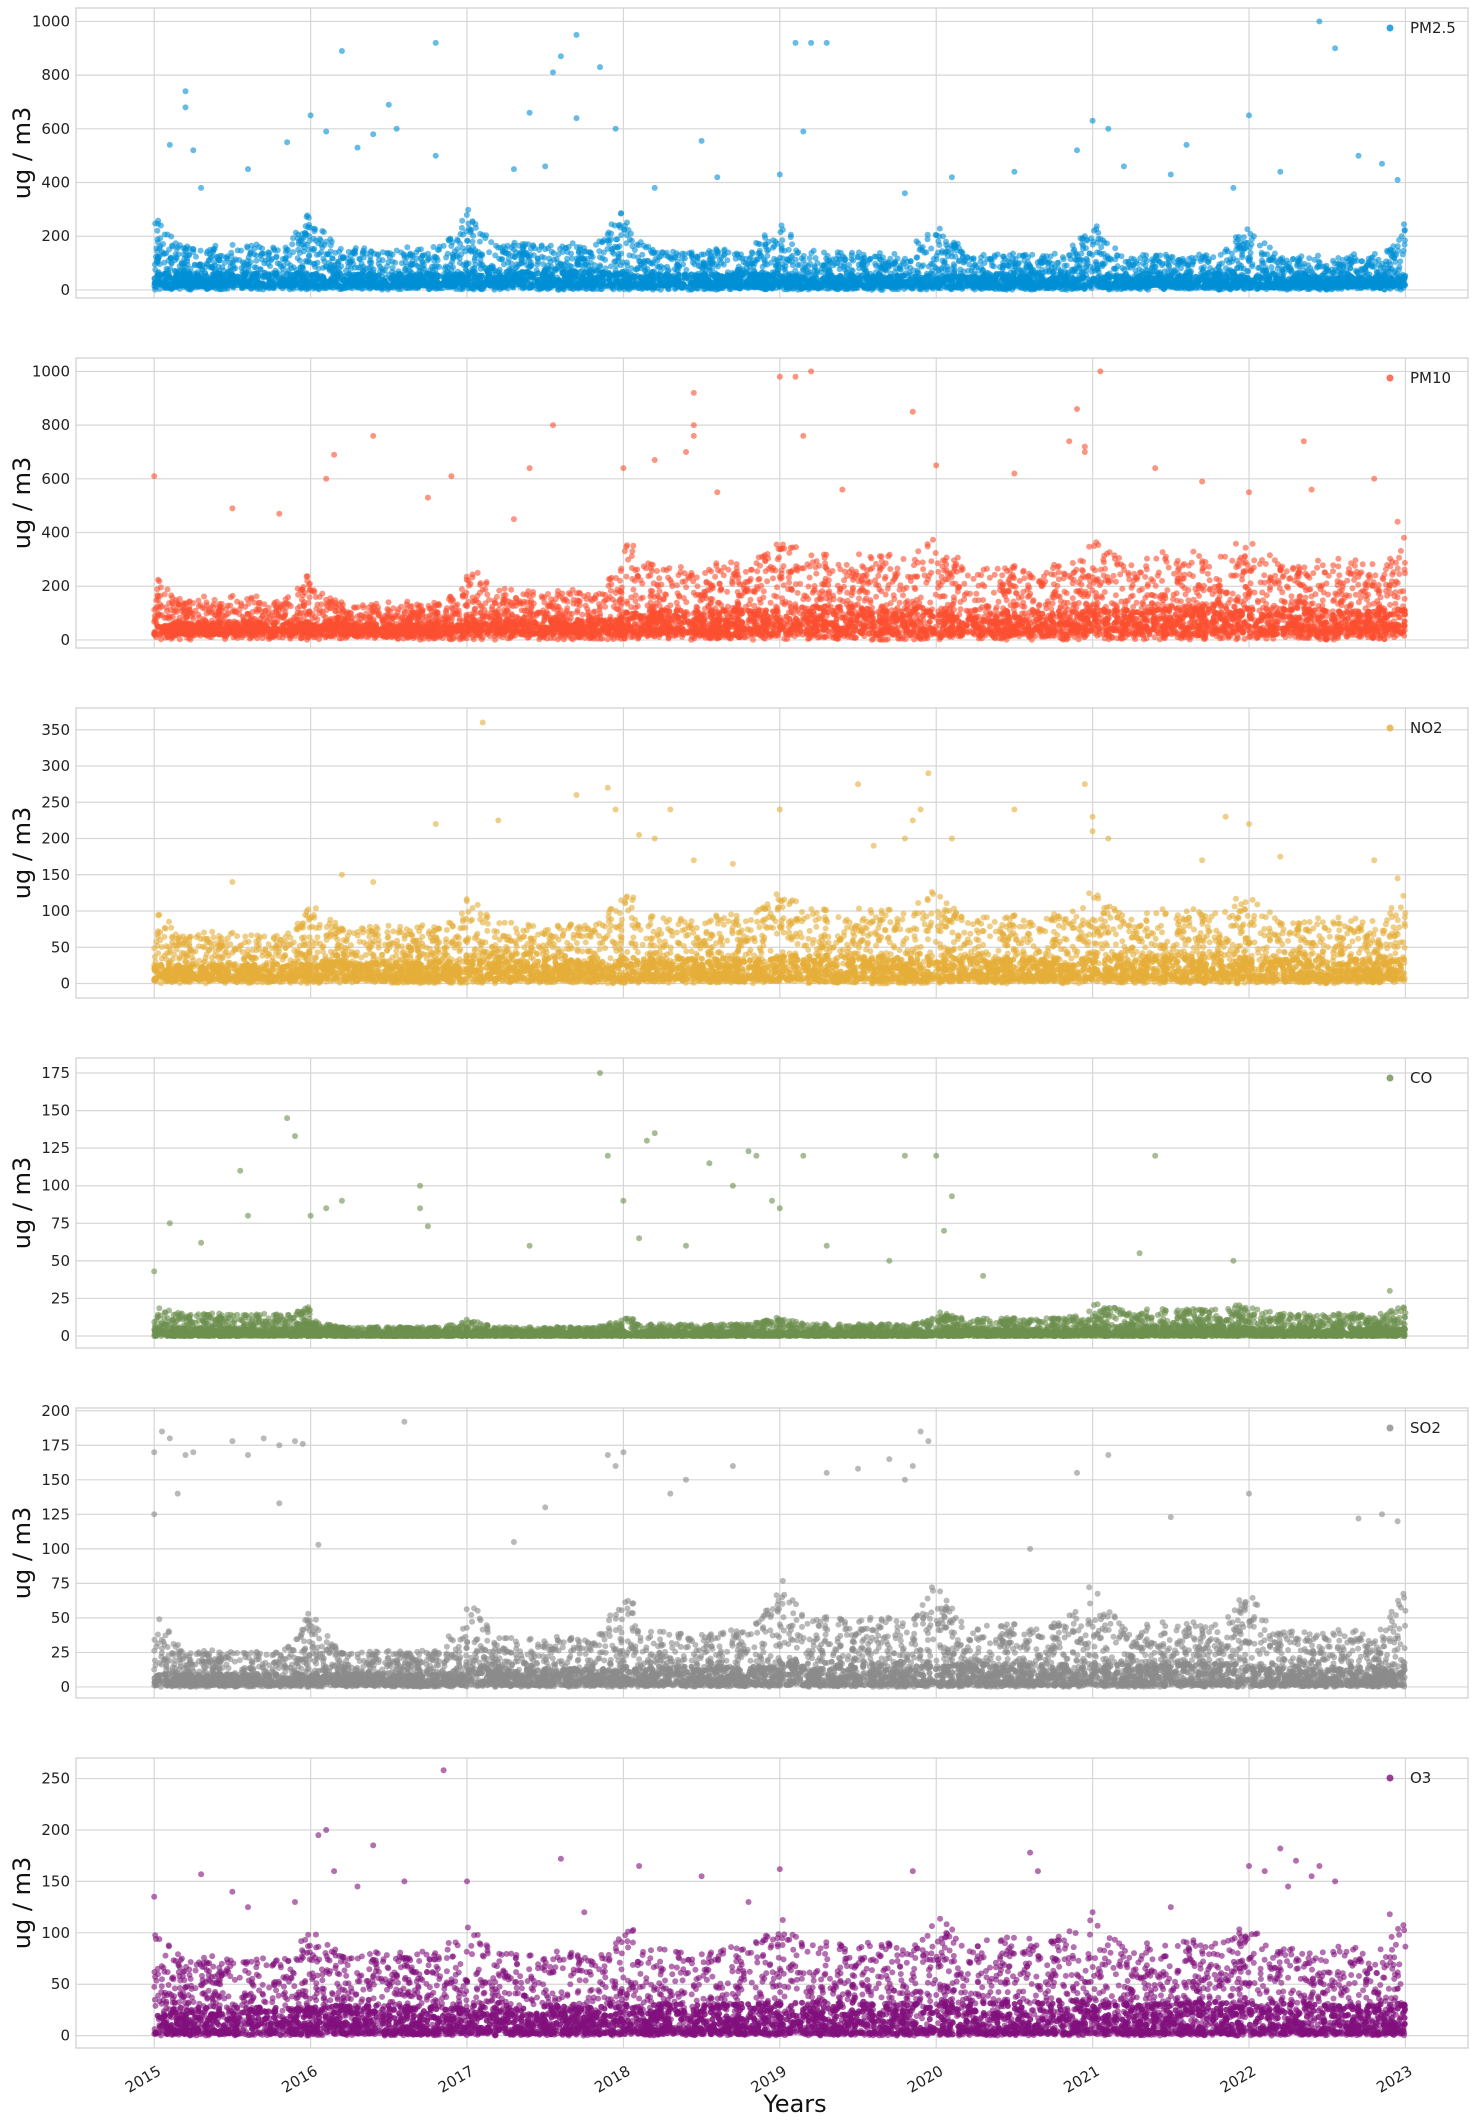 The height and width of the screenshot is (2122, 1479). What do you see at coordinates (55, 183) in the screenshot?
I see `y-tick-label: 400` at bounding box center [55, 183].